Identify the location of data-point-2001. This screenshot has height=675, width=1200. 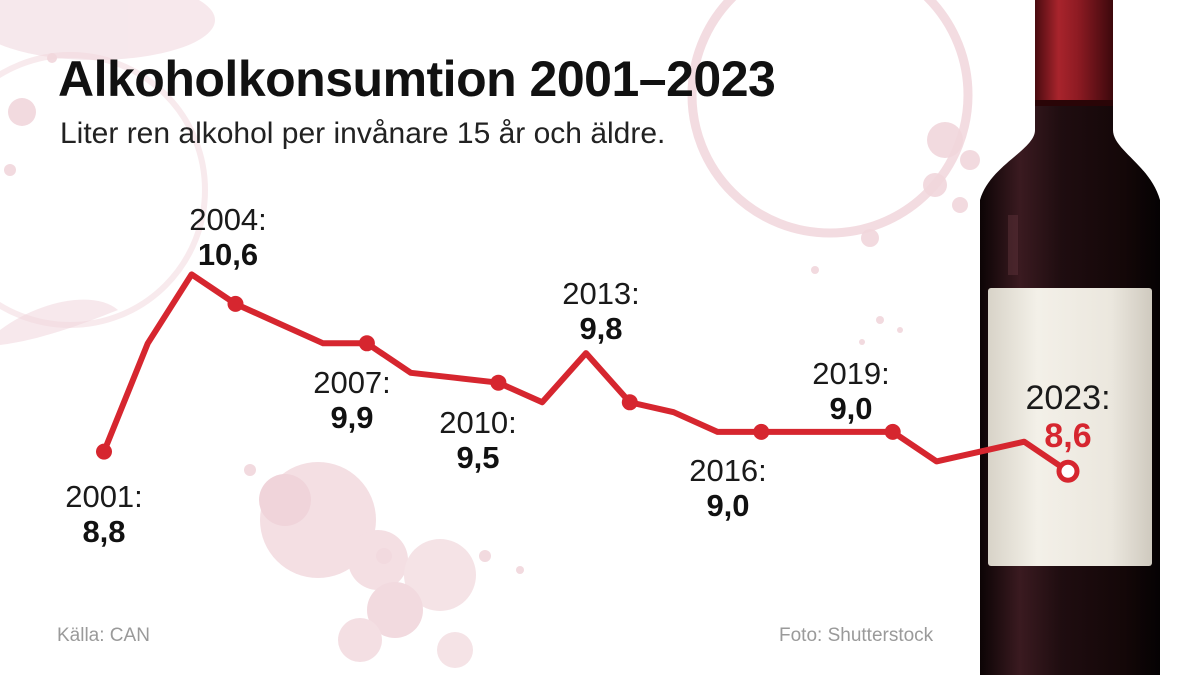
(104, 451).